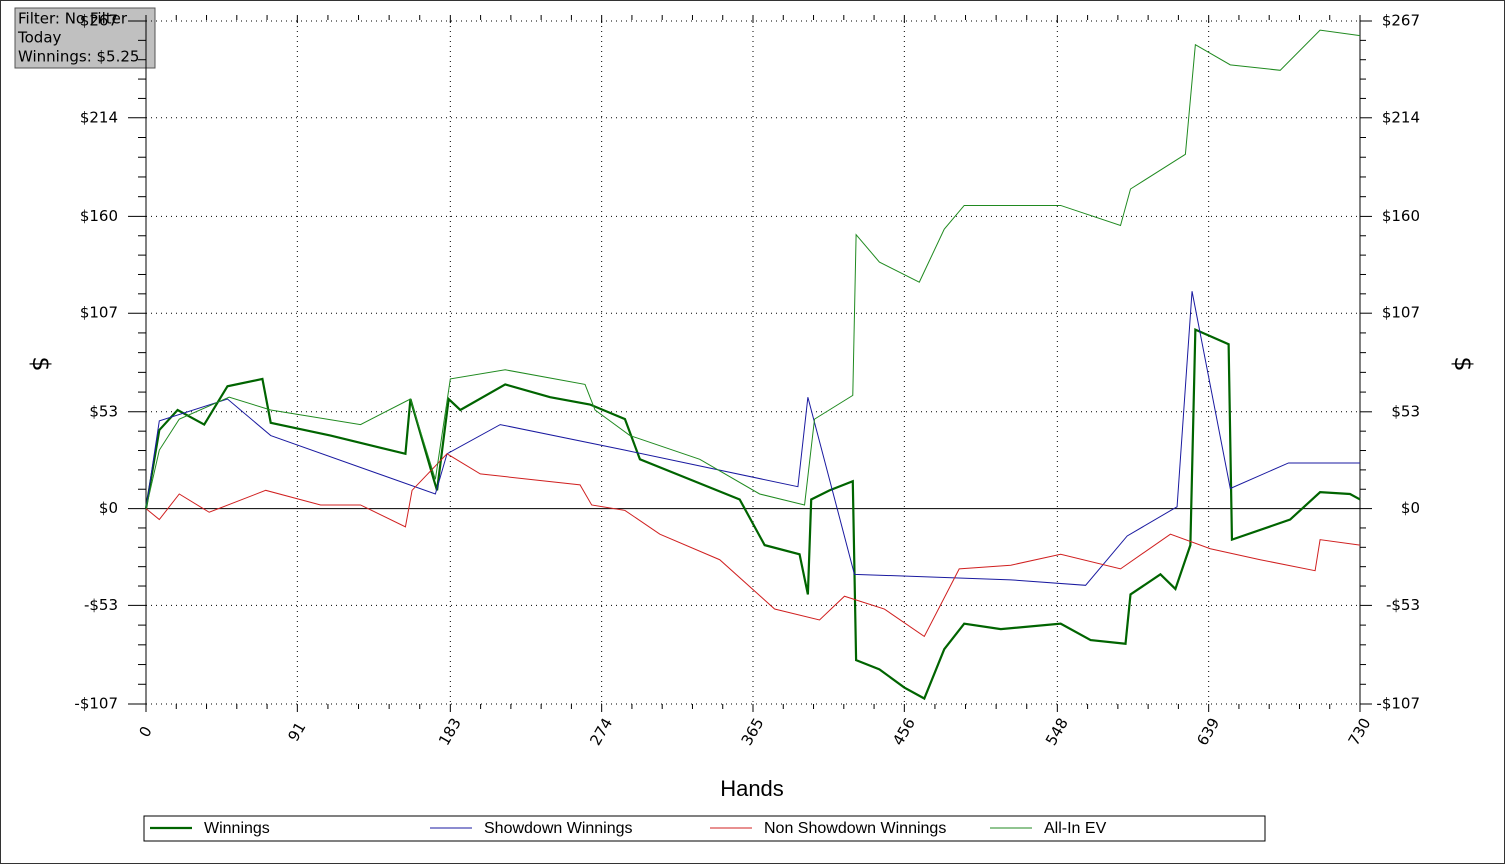 This screenshot has height=864, width=1505. Describe the element at coordinates (39, 38) in the screenshot. I see `info-line: Today` at that location.